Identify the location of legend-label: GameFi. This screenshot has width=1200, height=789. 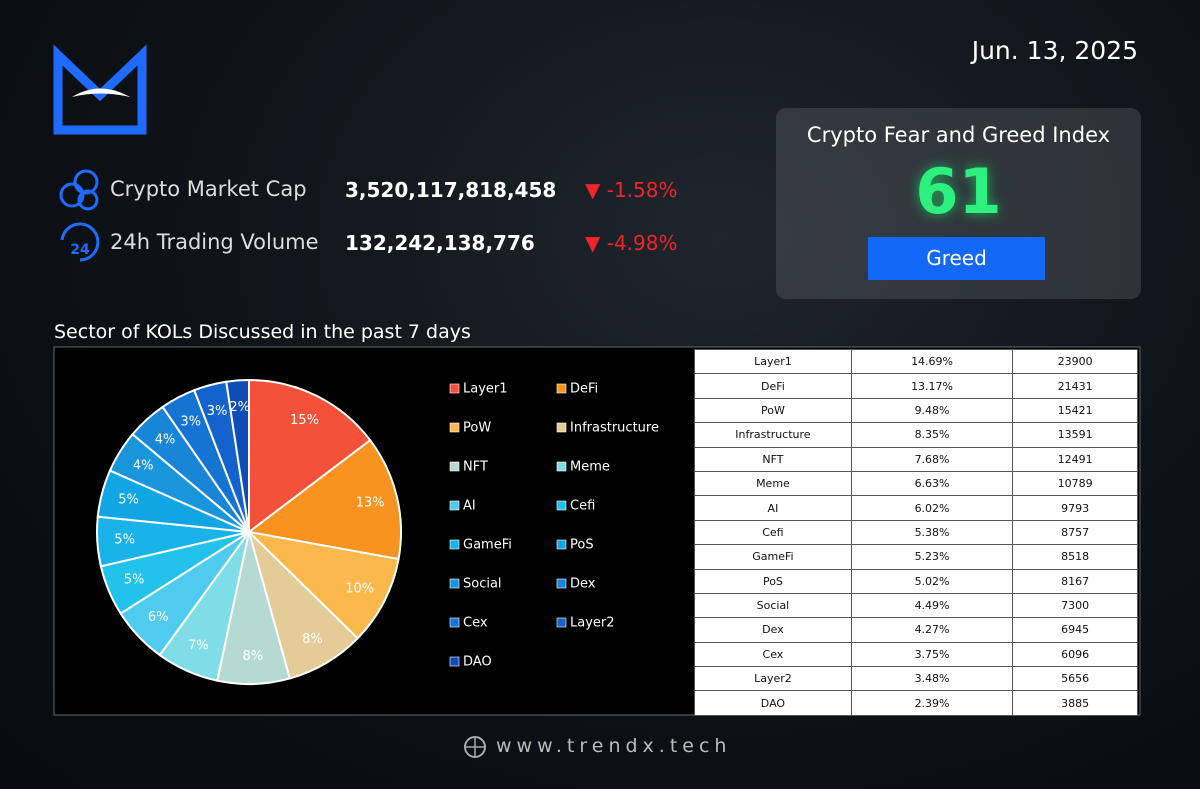
(487, 545).